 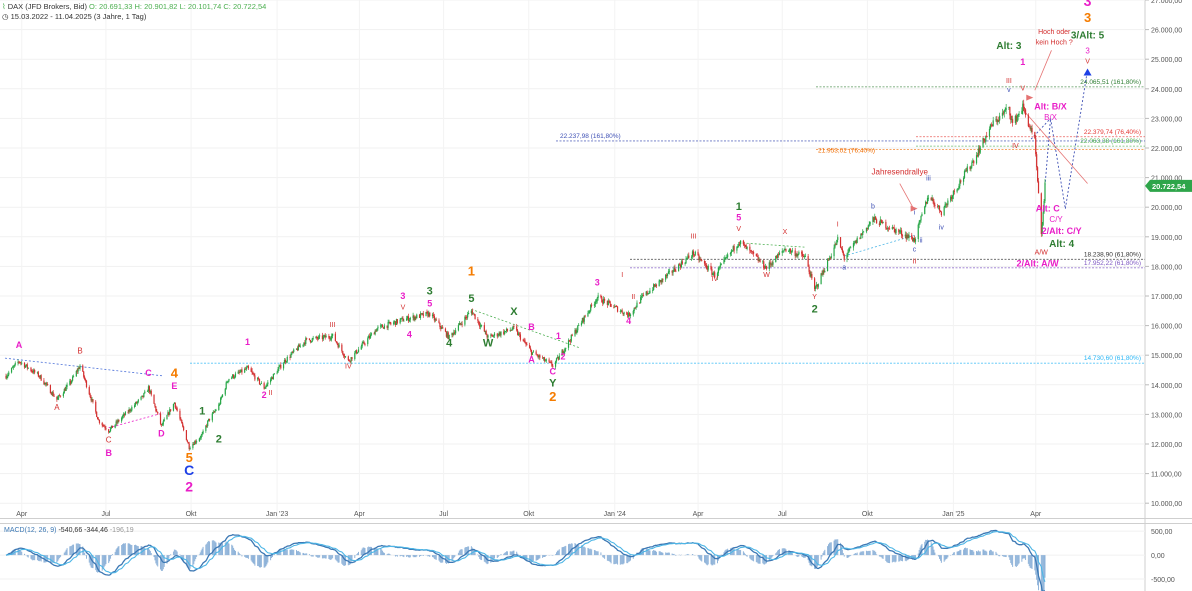 What do you see at coordinates (906, 196) in the screenshot?
I see `jahresend-pointer-line` at bounding box center [906, 196].